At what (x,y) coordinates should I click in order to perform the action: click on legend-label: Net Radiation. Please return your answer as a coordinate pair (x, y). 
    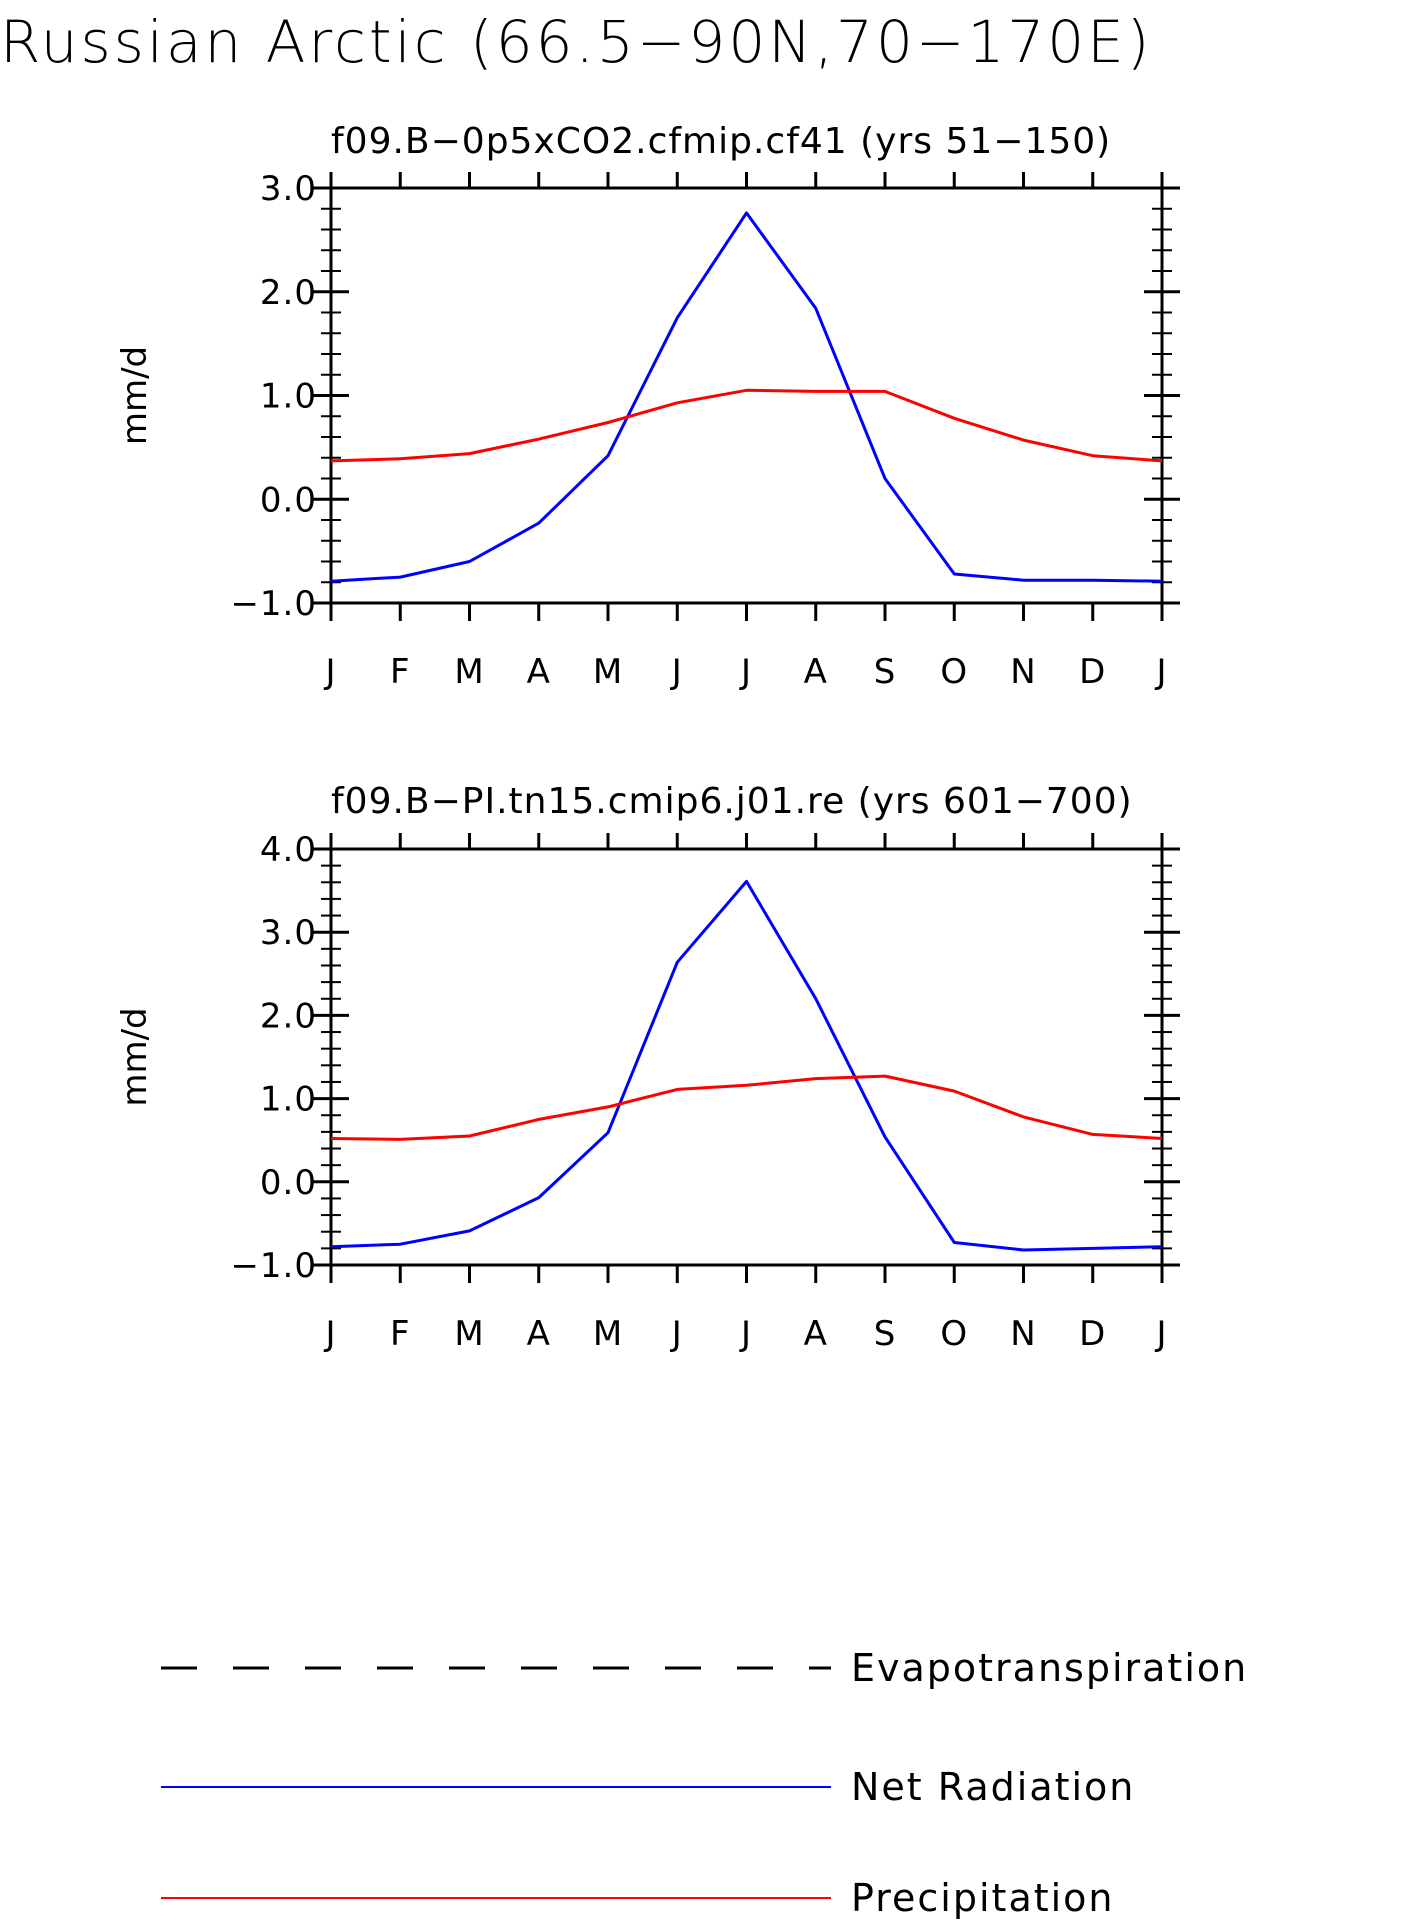
    Looking at the image, I should click on (993, 1787).